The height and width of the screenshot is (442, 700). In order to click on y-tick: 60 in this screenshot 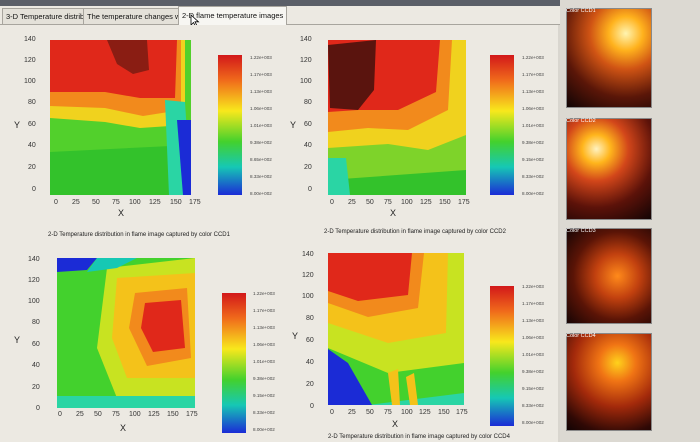, I will do `click(310, 340)`.